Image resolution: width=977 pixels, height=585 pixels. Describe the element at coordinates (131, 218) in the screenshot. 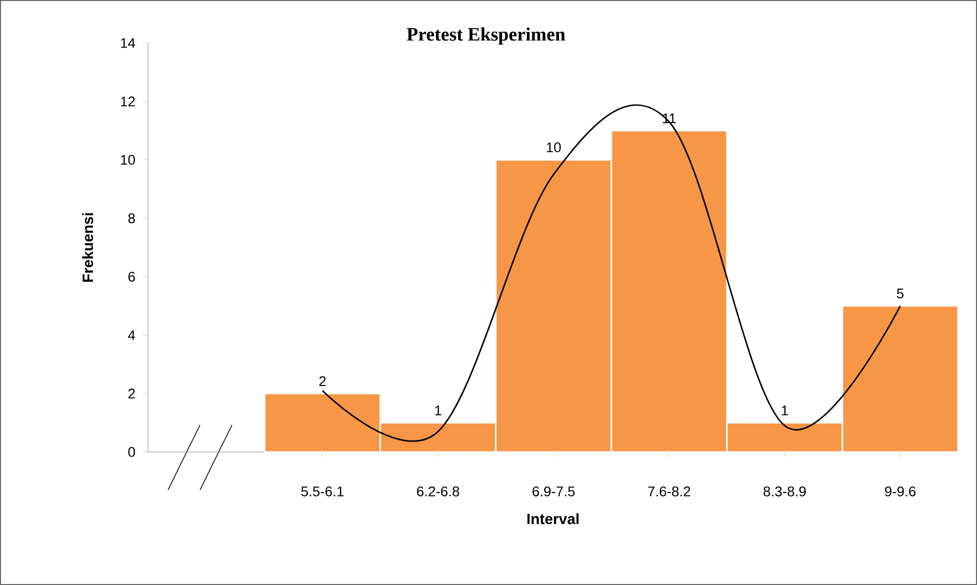

I see `y-tick-label: 8` at that location.